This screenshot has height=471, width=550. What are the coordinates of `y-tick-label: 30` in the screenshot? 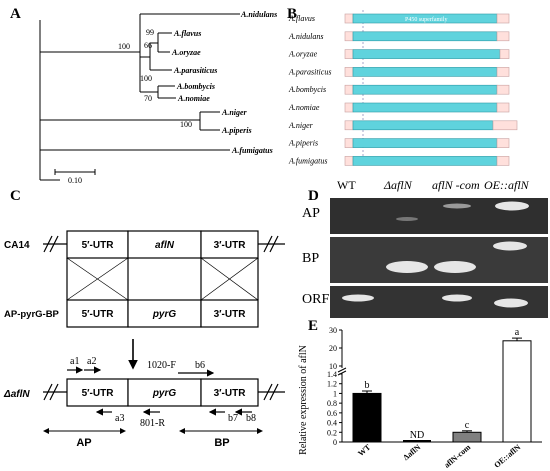 It's located at (333, 330).